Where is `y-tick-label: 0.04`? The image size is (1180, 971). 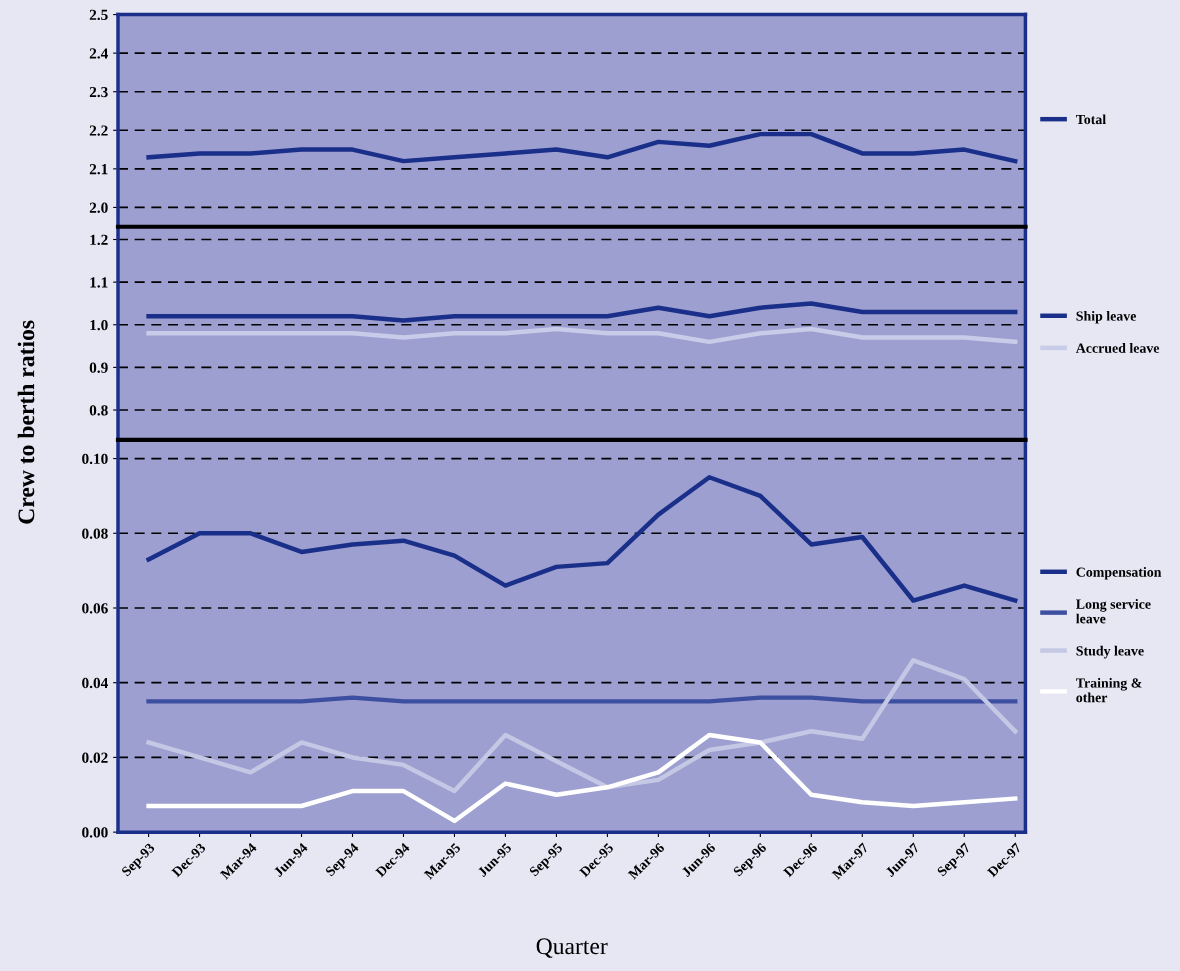
y-tick-label: 0.04 is located at coordinates (95, 683).